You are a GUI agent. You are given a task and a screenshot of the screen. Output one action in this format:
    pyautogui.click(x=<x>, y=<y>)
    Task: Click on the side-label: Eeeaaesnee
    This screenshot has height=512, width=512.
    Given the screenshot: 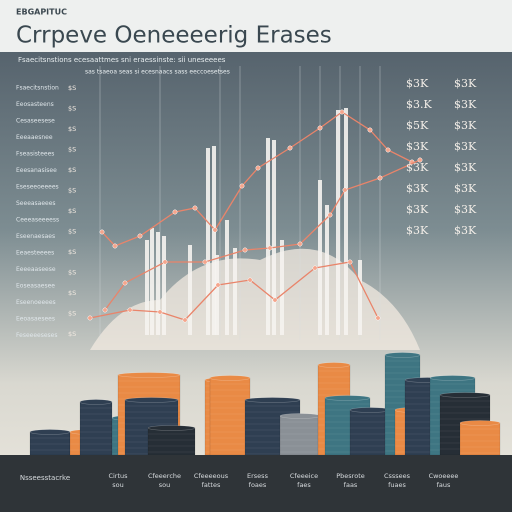 What is the action you would take?
    pyautogui.click(x=34, y=137)
    